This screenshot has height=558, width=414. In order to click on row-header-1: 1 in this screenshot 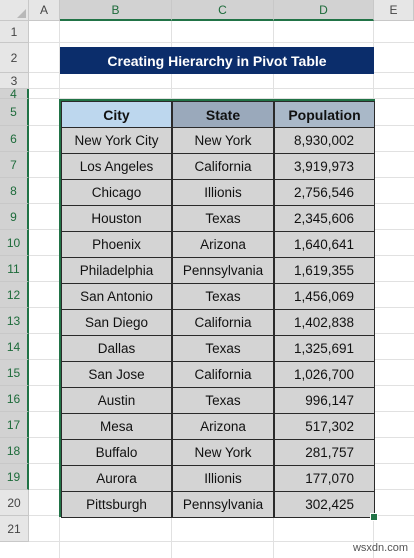, I will do `click(14, 32)`.